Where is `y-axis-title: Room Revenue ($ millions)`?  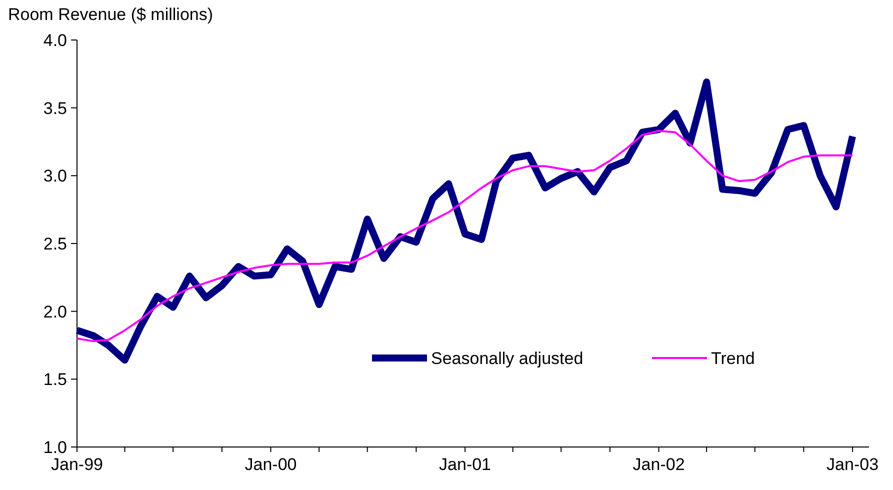 y-axis-title: Room Revenue ($ millions) is located at coordinates (111, 14).